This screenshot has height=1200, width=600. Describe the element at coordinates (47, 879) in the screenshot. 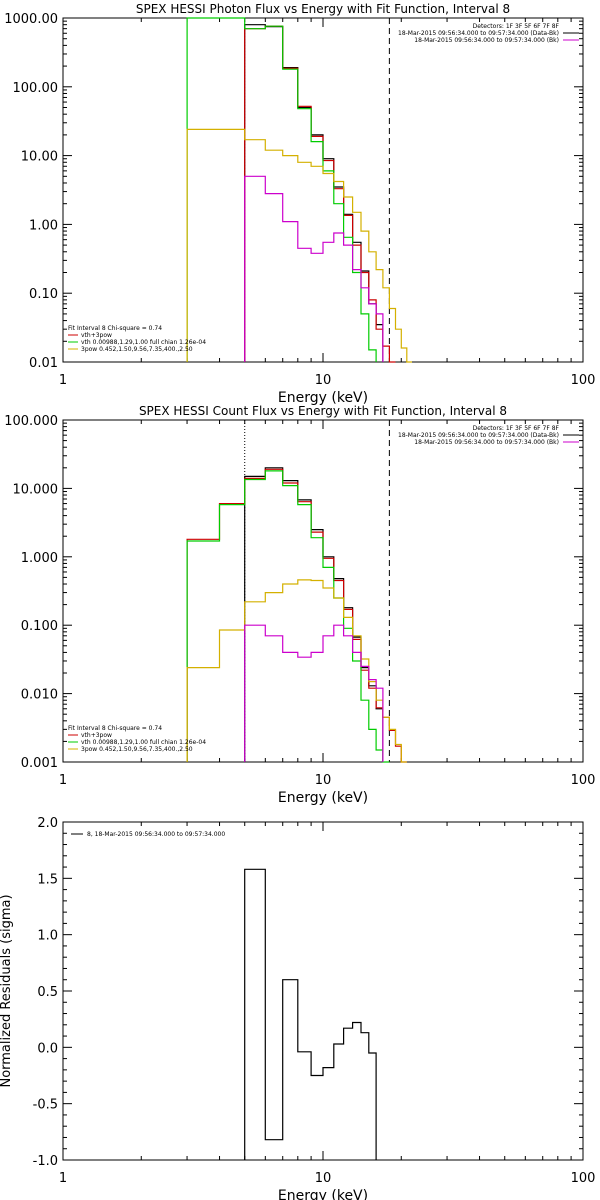

I see `y-tick-label: 1.5` at that location.